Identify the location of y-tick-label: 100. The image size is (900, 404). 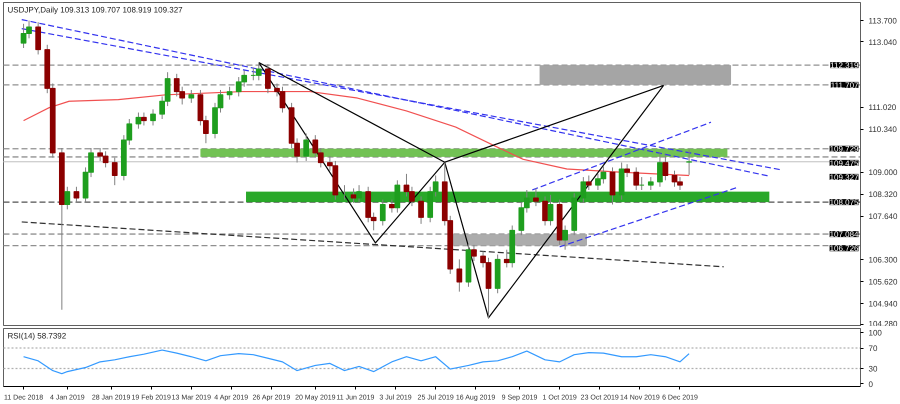
(875, 333).